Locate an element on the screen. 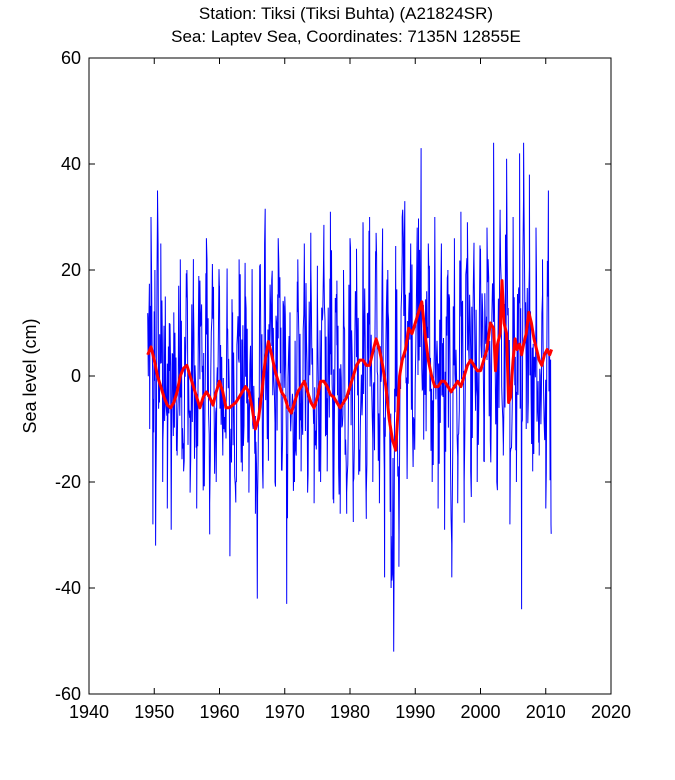  x-tick-label: 1940 is located at coordinates (89, 712).